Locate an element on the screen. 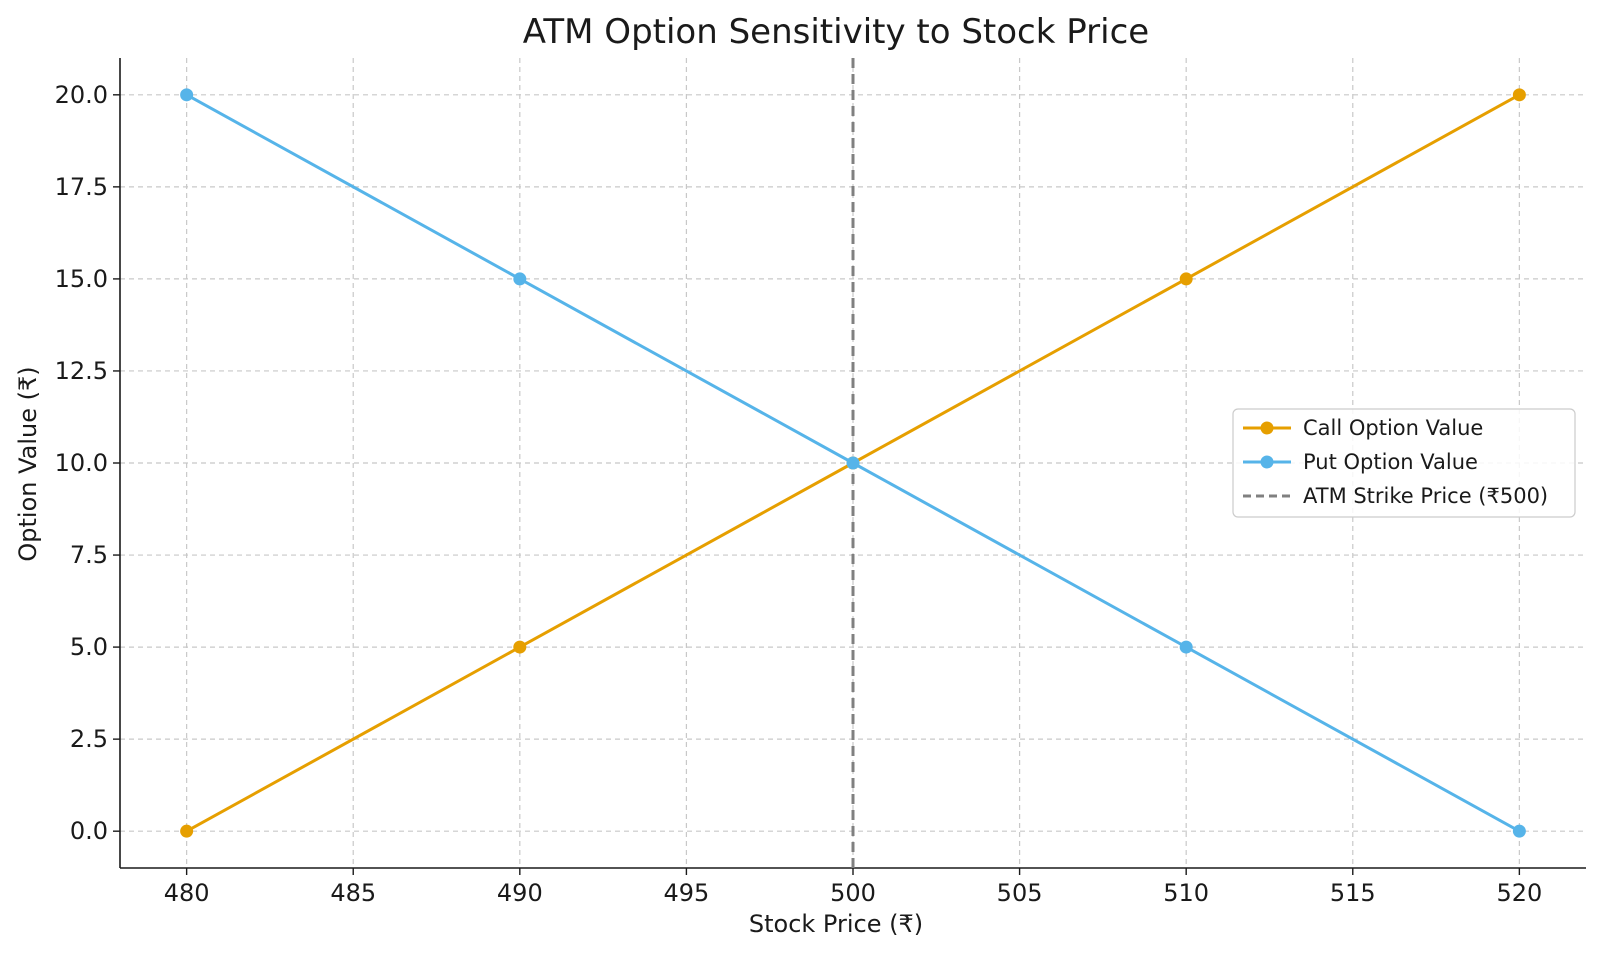 This screenshot has width=1600, height=954. y-tick-label: 7.5 is located at coordinates (89, 555).